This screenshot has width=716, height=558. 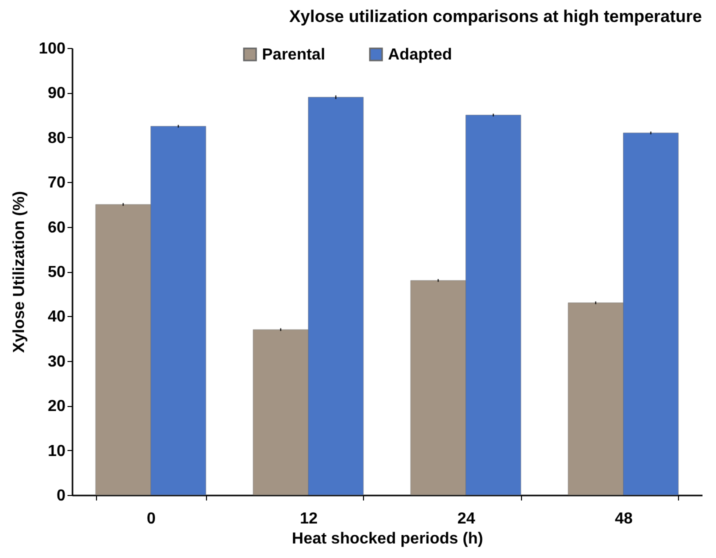 I want to click on y-tick-label: 0, so click(x=61, y=496).